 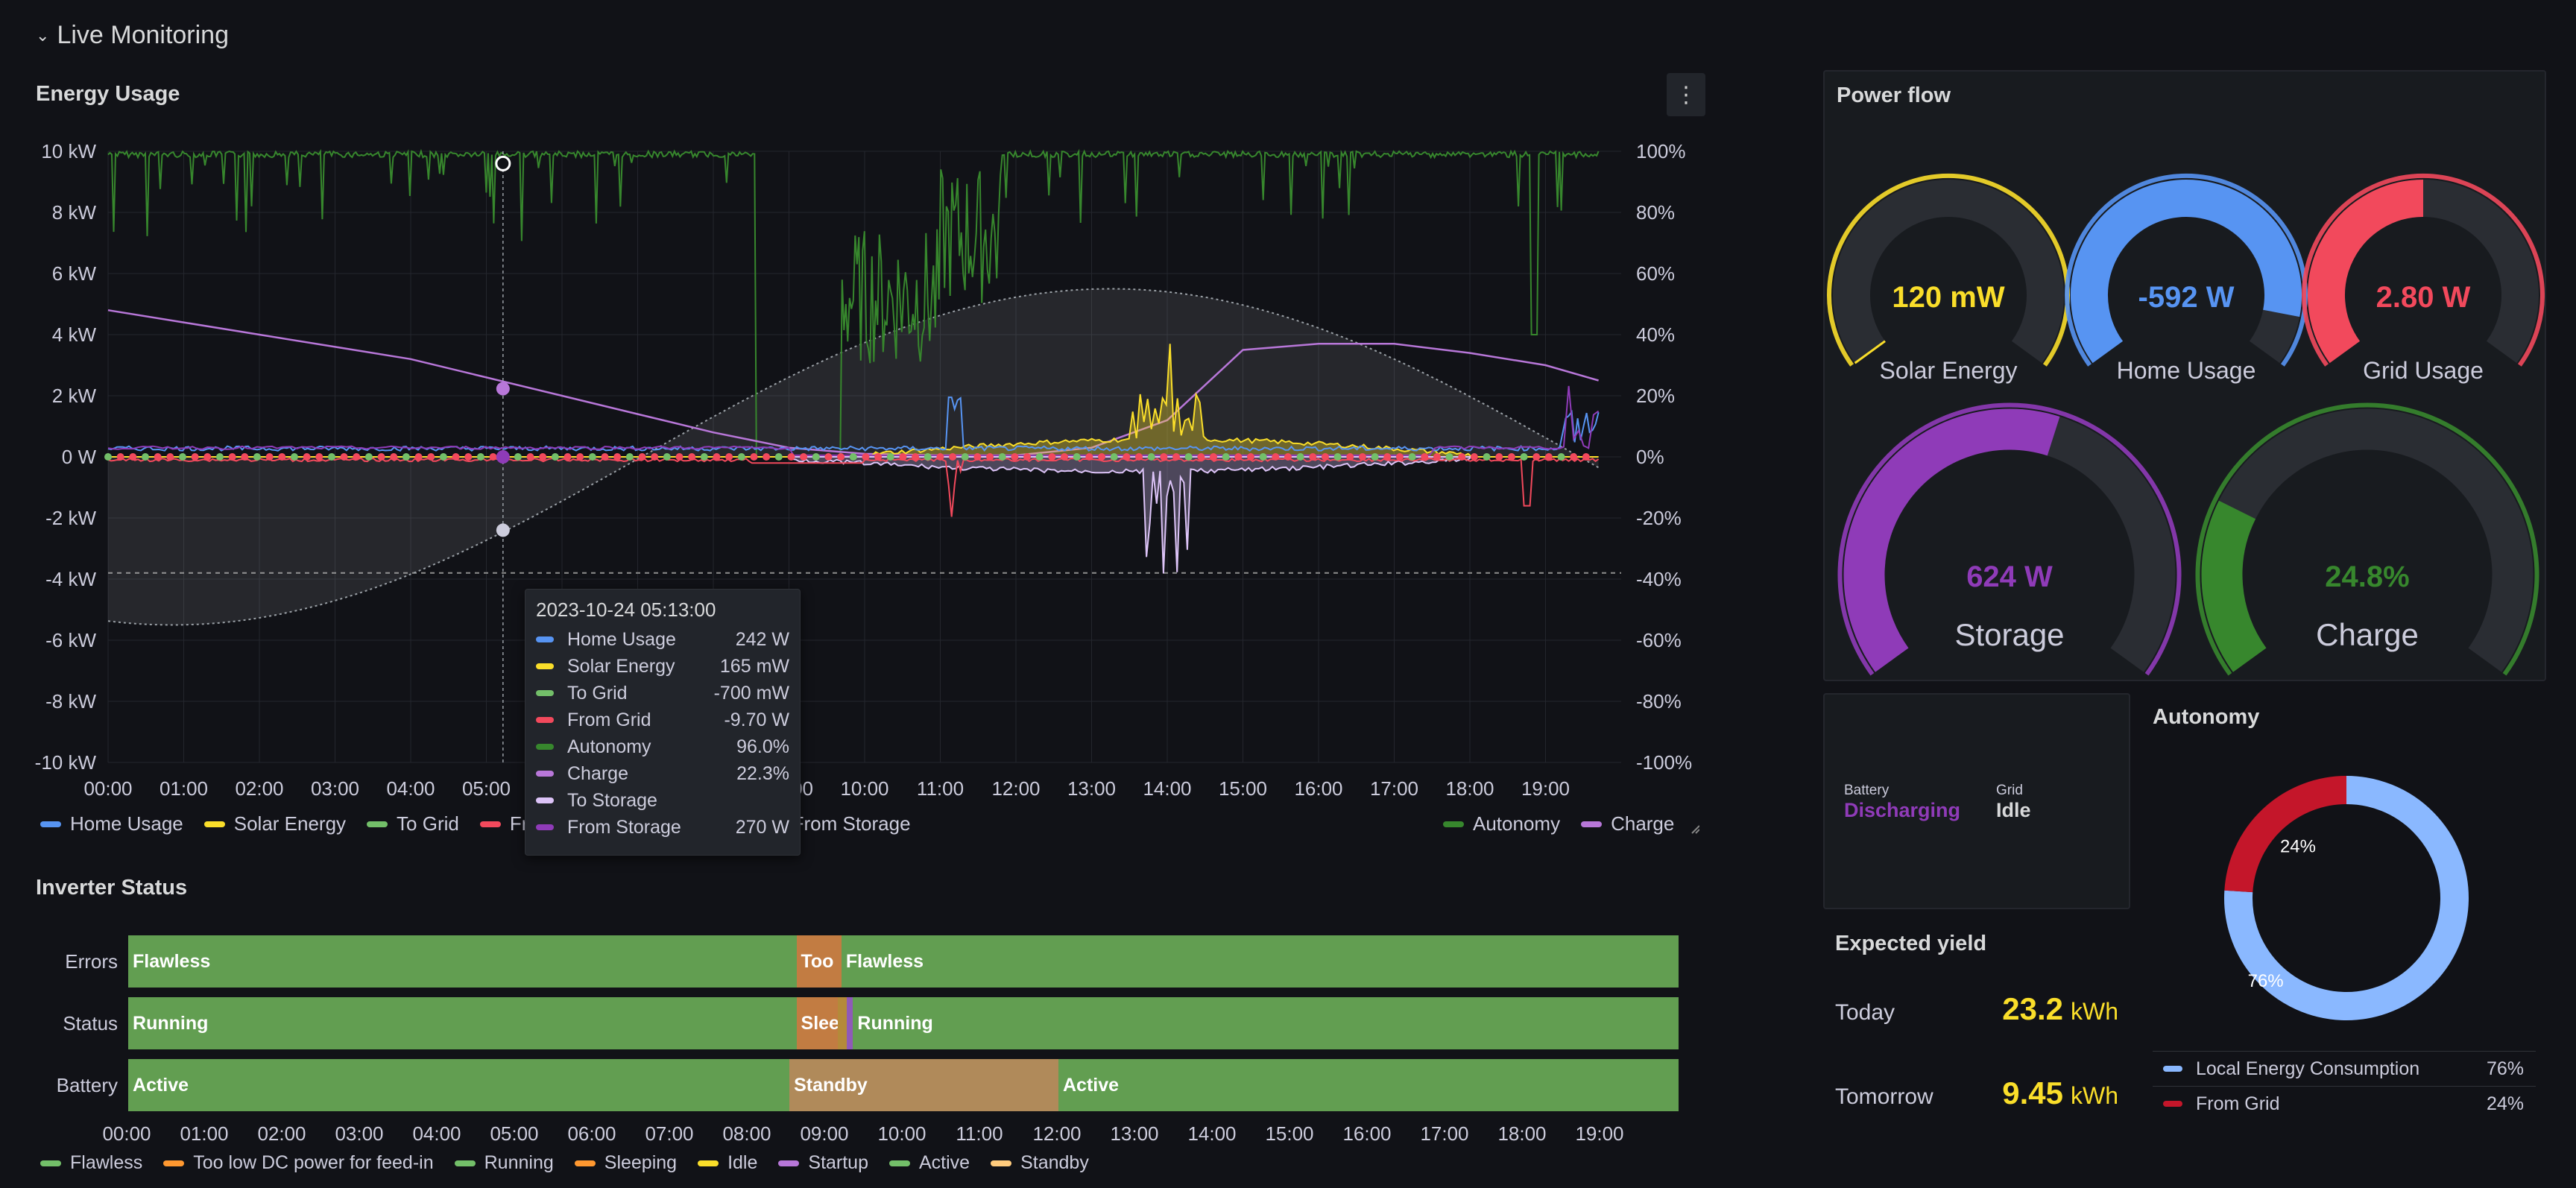 I want to click on y-tick-left: 10 kW, so click(x=68, y=151).